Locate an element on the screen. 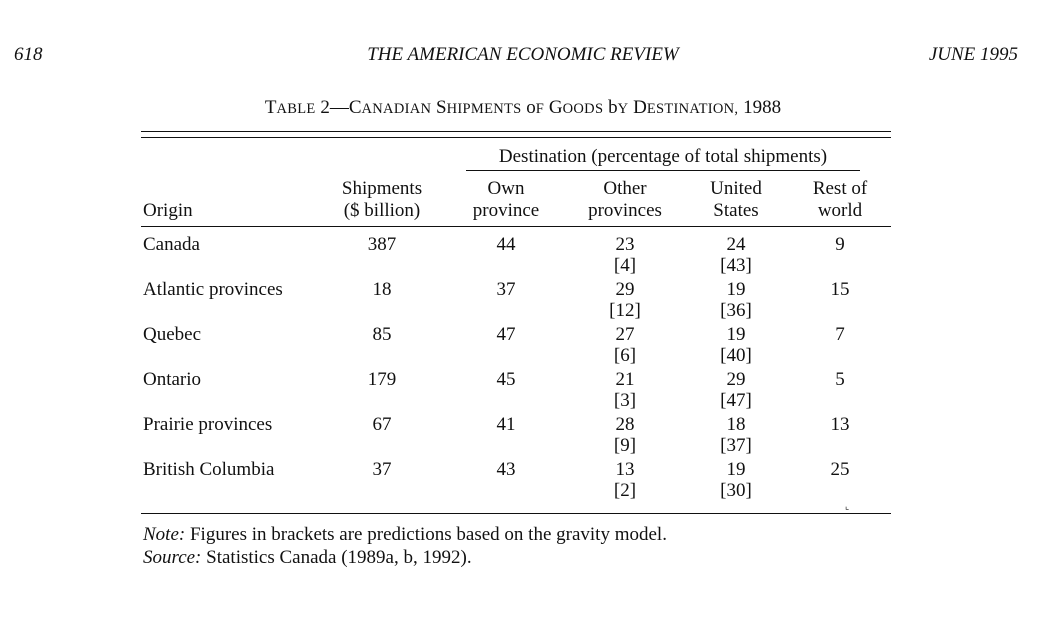  col-header-us-1: United is located at coordinates (736, 188).